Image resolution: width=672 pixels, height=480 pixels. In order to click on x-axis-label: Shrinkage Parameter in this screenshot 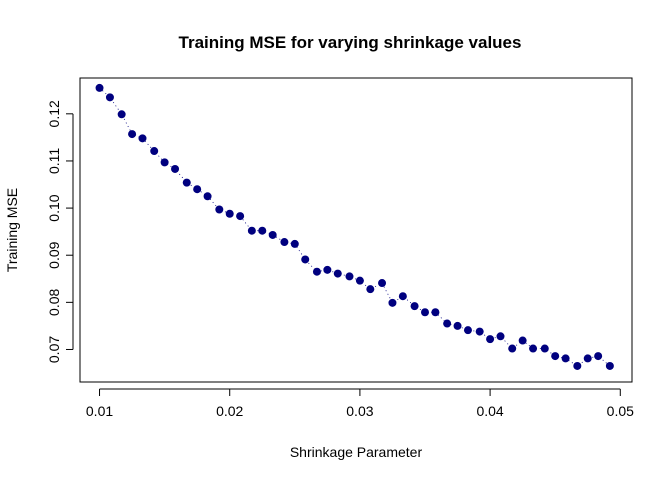, I will do `click(356, 452)`.